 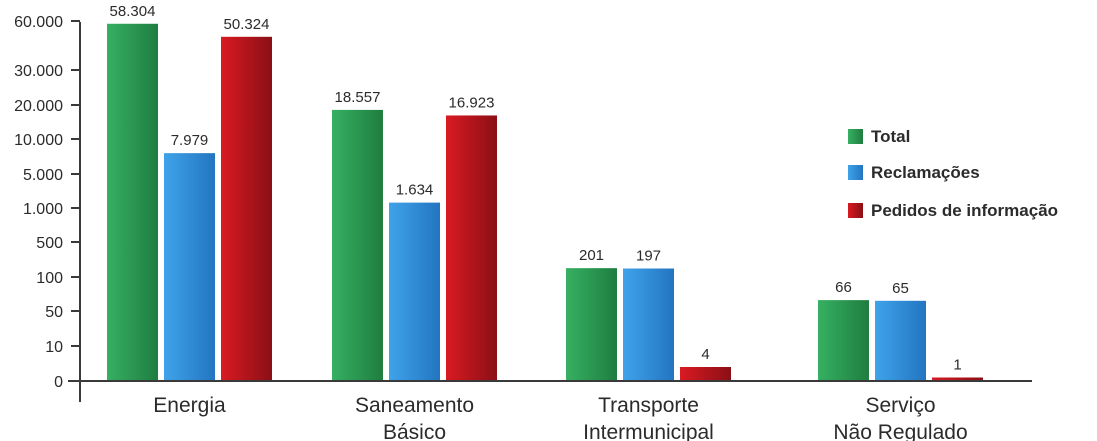 I want to click on y-tick-label: 5.000, so click(x=43, y=175).